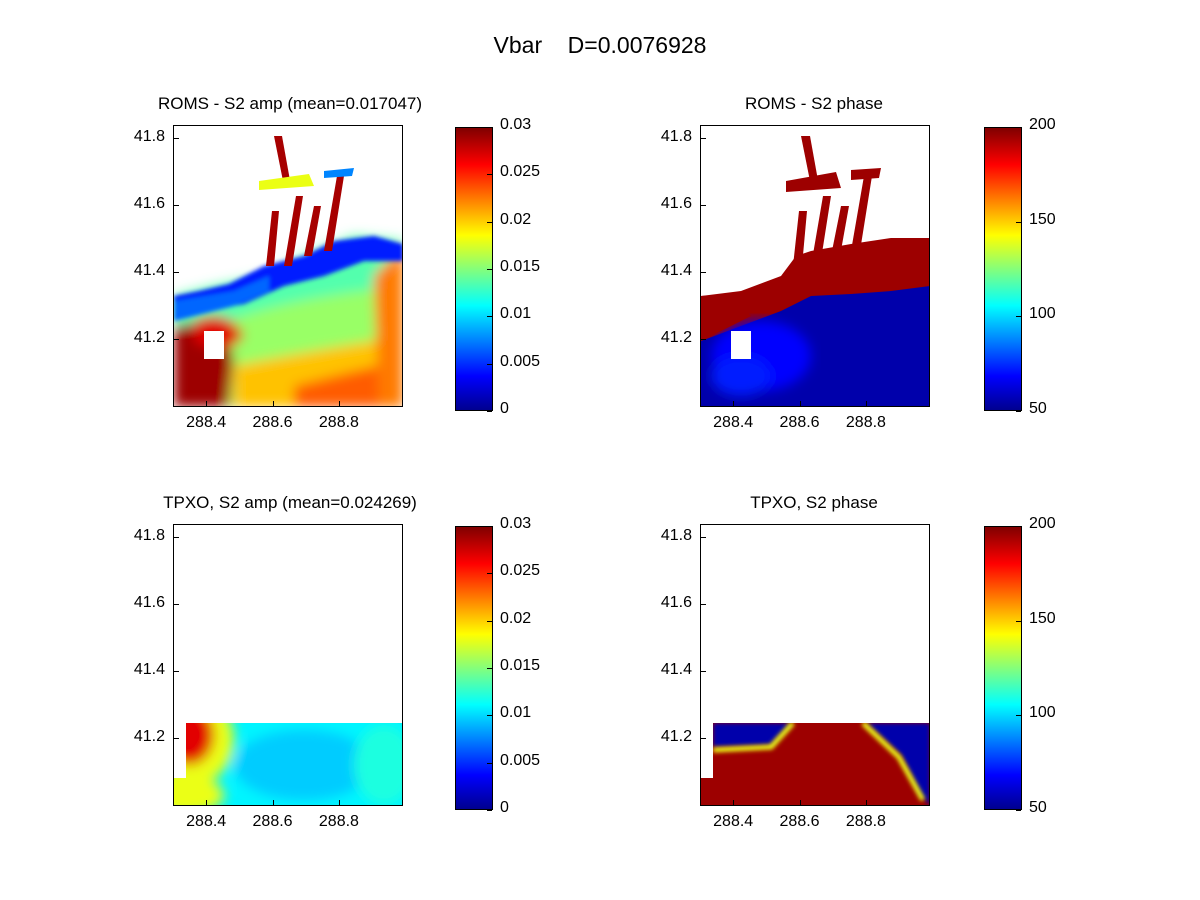  I want to click on panel-title: ROMS - S2 phase, so click(814, 103).